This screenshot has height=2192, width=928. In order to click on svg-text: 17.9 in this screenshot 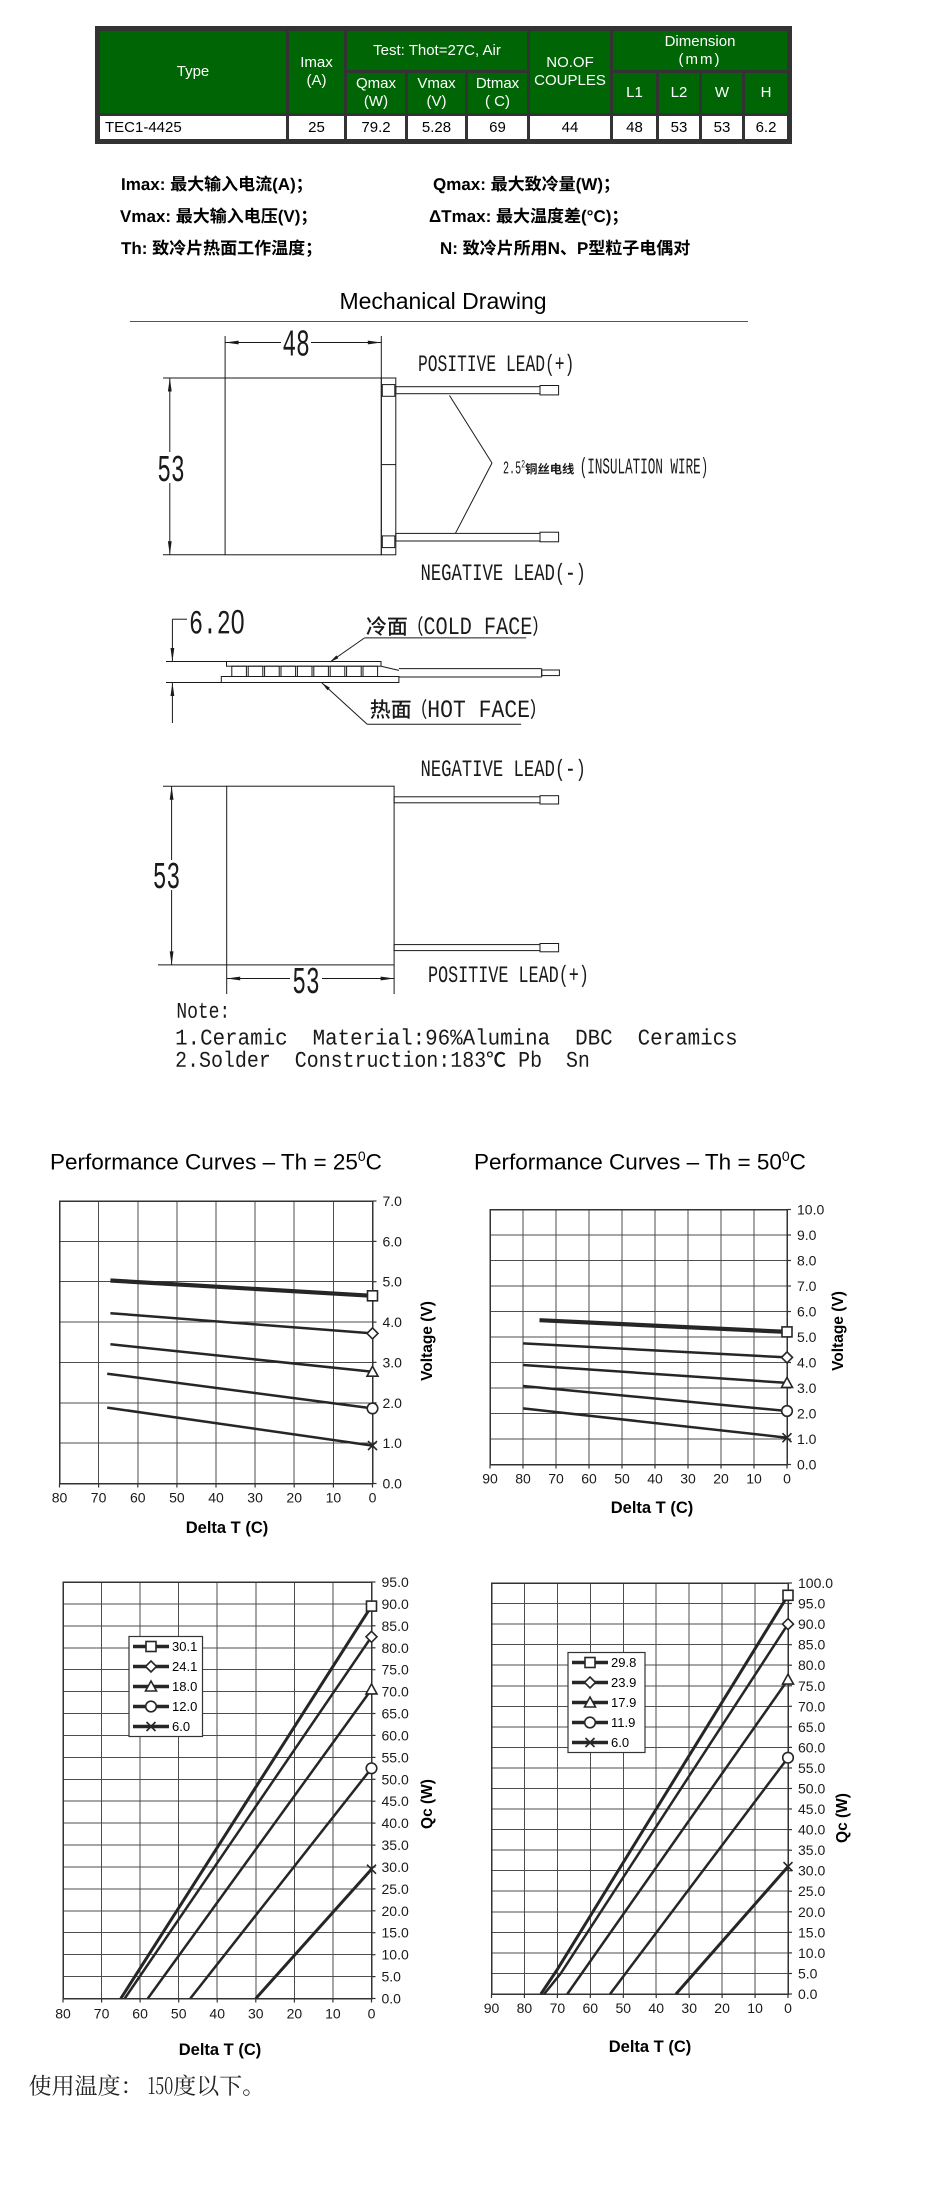, I will do `click(623, 1702)`.